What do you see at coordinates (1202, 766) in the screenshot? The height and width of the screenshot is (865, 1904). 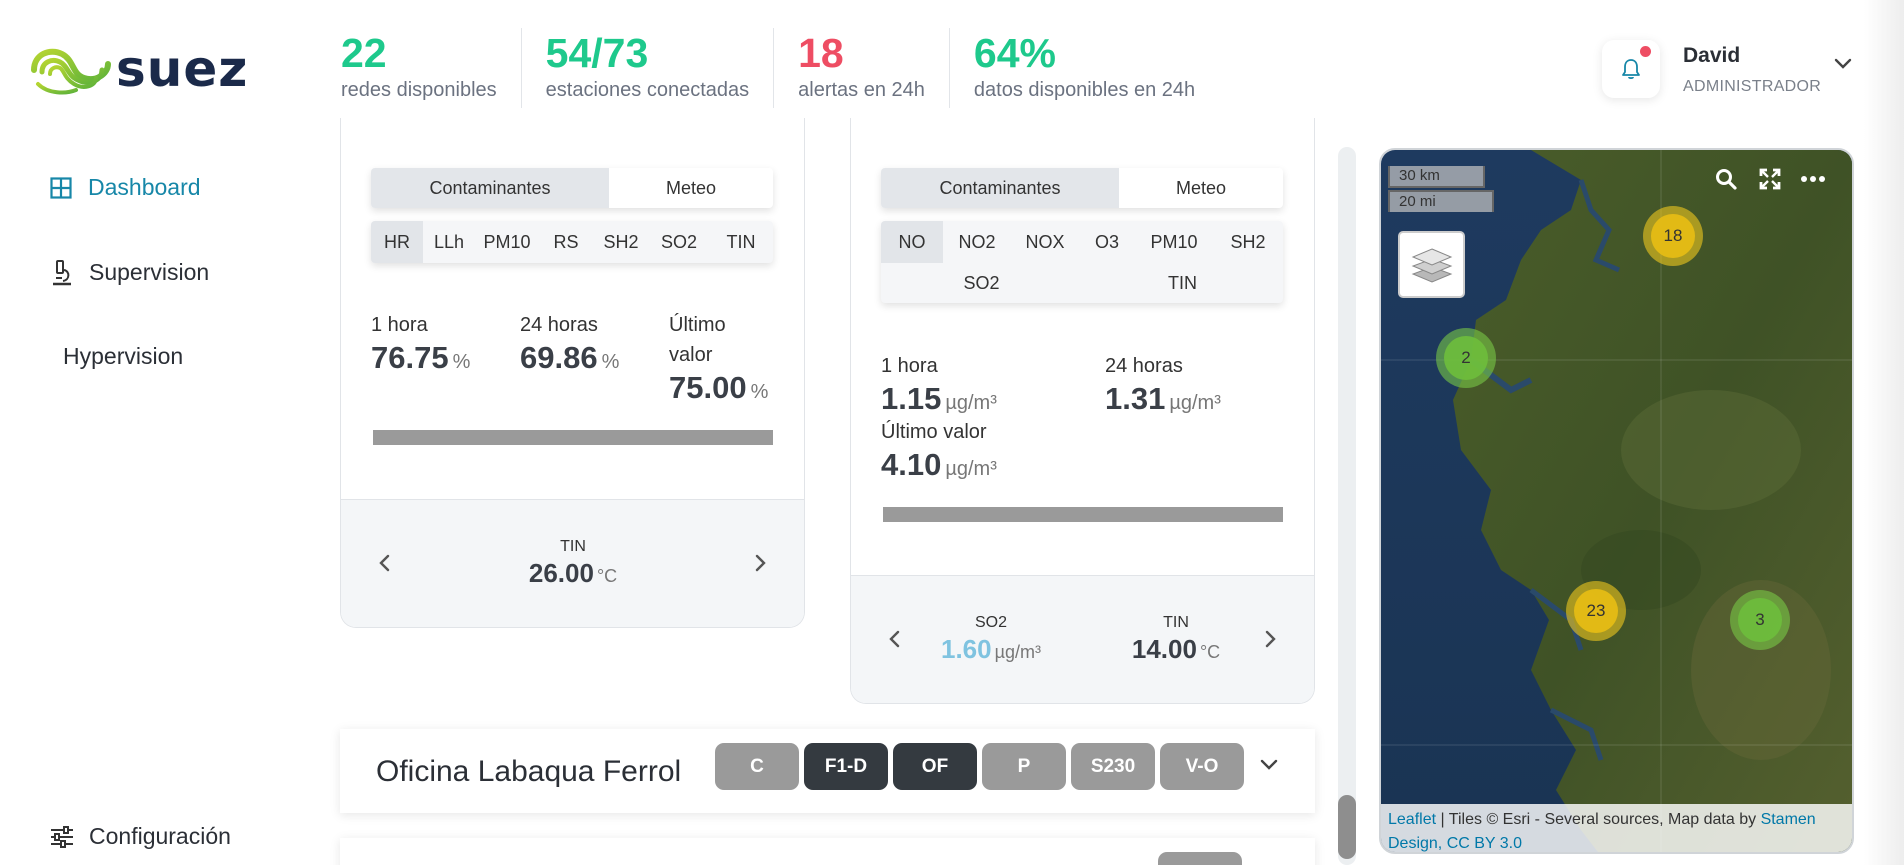 I see `station-tag: V-O` at bounding box center [1202, 766].